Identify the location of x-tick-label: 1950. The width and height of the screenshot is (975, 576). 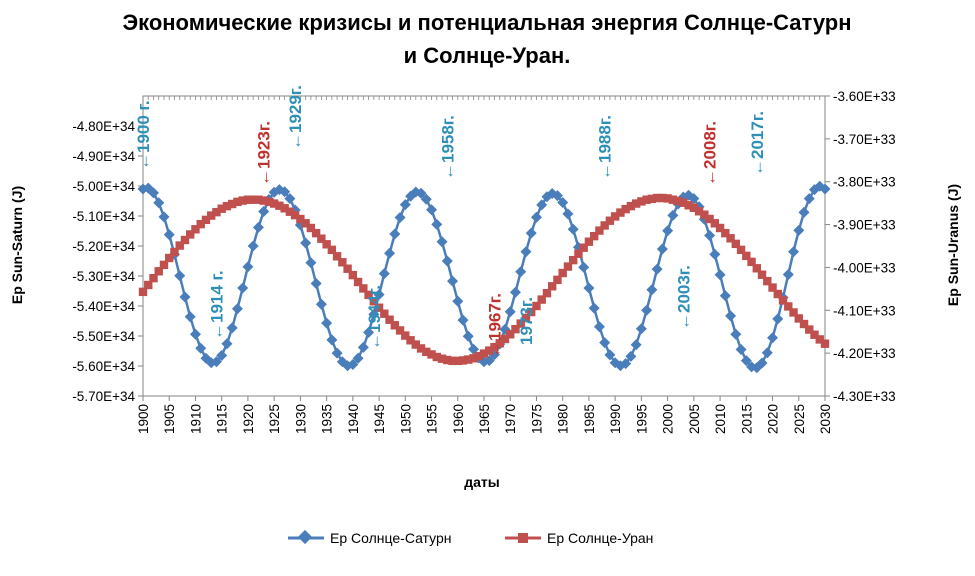
(405, 419).